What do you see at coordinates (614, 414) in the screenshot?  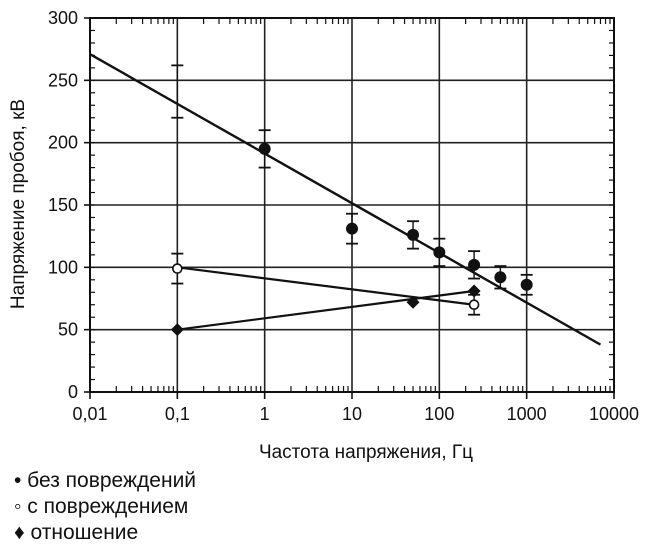 I see `x-tick-label-6: 10000` at bounding box center [614, 414].